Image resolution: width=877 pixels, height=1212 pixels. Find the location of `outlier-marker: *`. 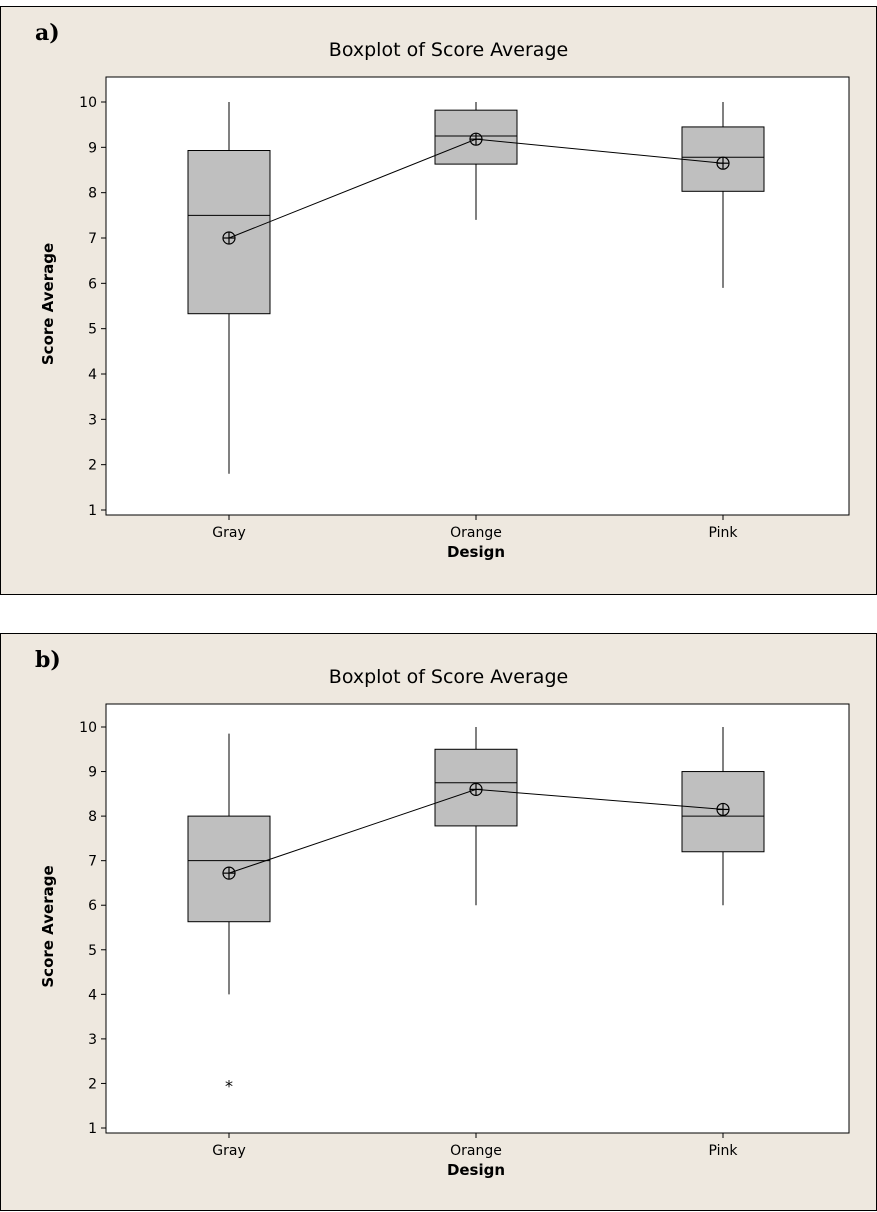

outlier-marker: * is located at coordinates (229, 1085).